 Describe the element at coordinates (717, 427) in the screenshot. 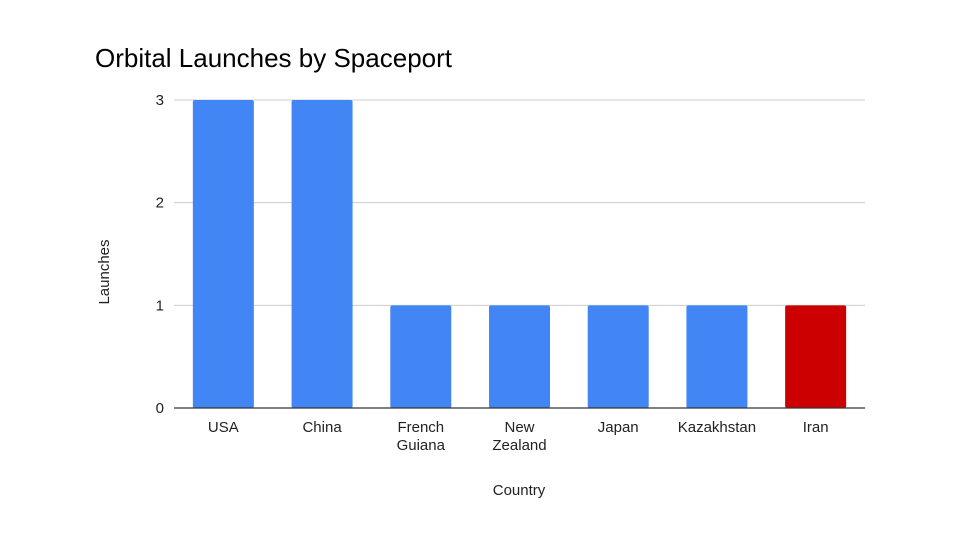

I see `x-tick-label: Kazakhstan` at that location.